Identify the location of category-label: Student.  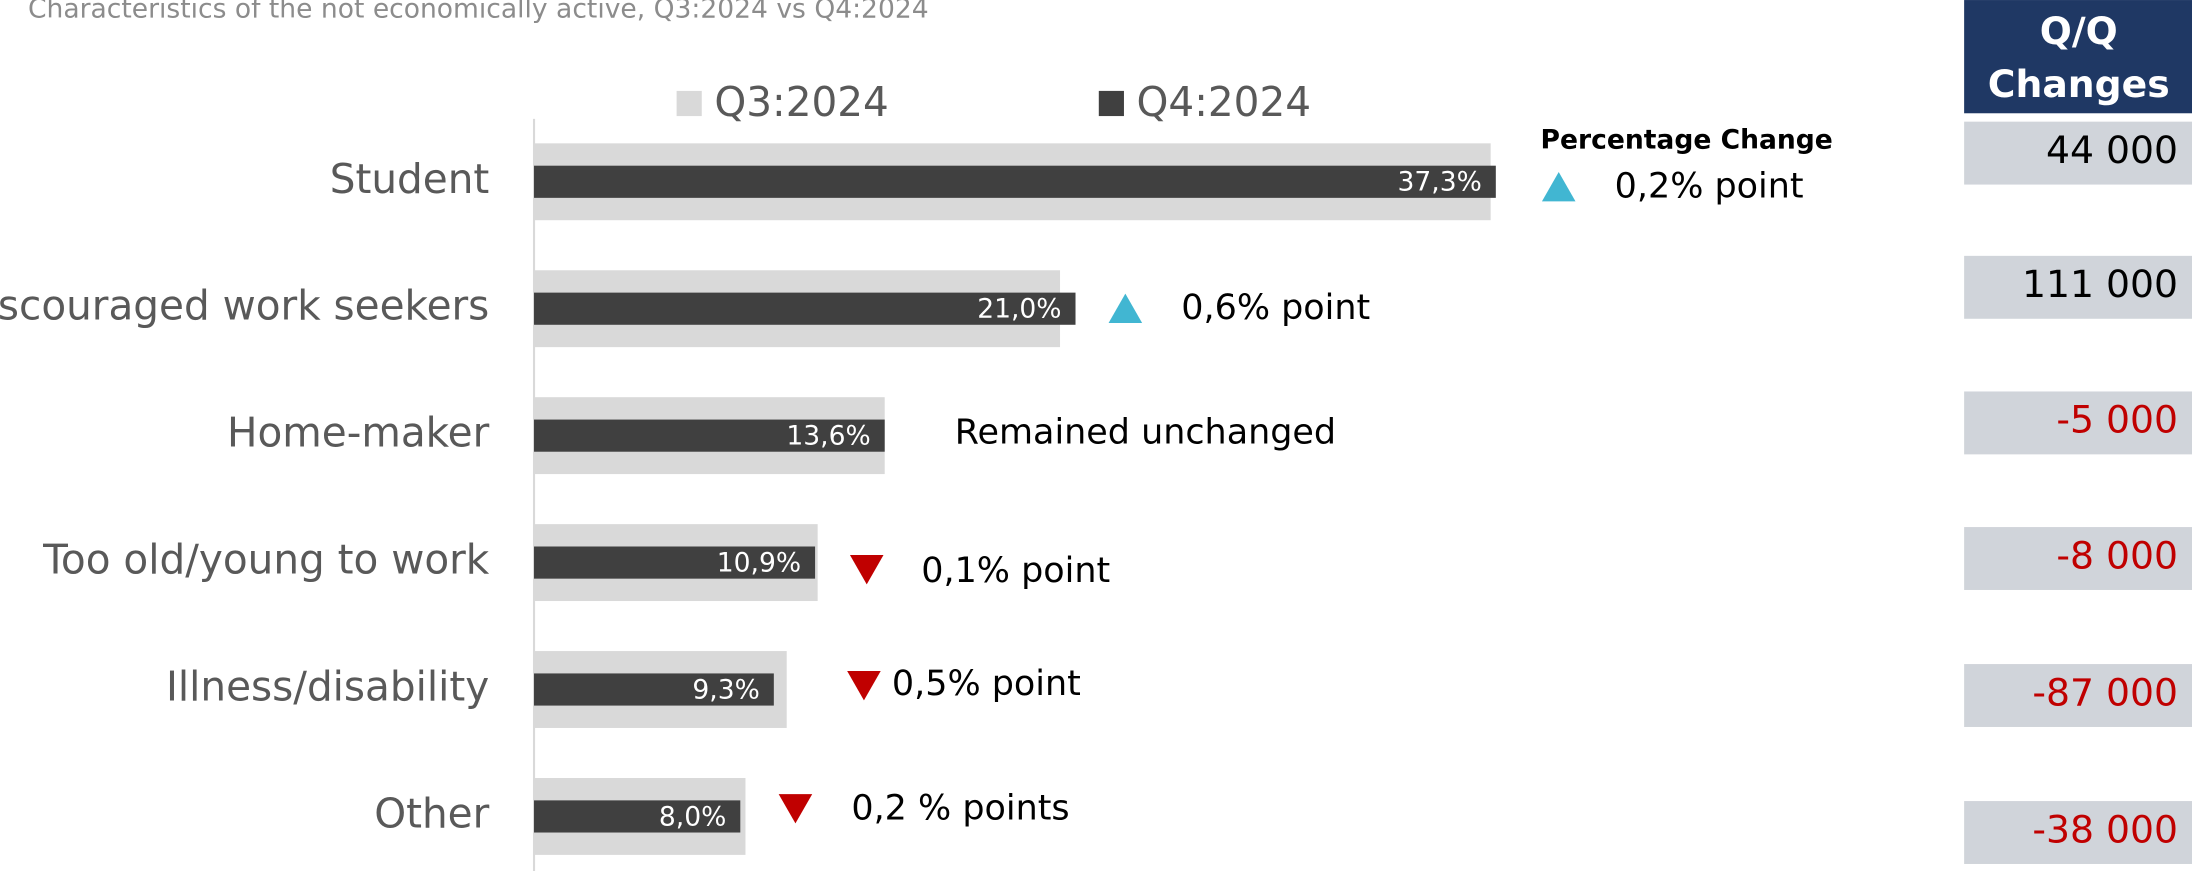
(410, 179).